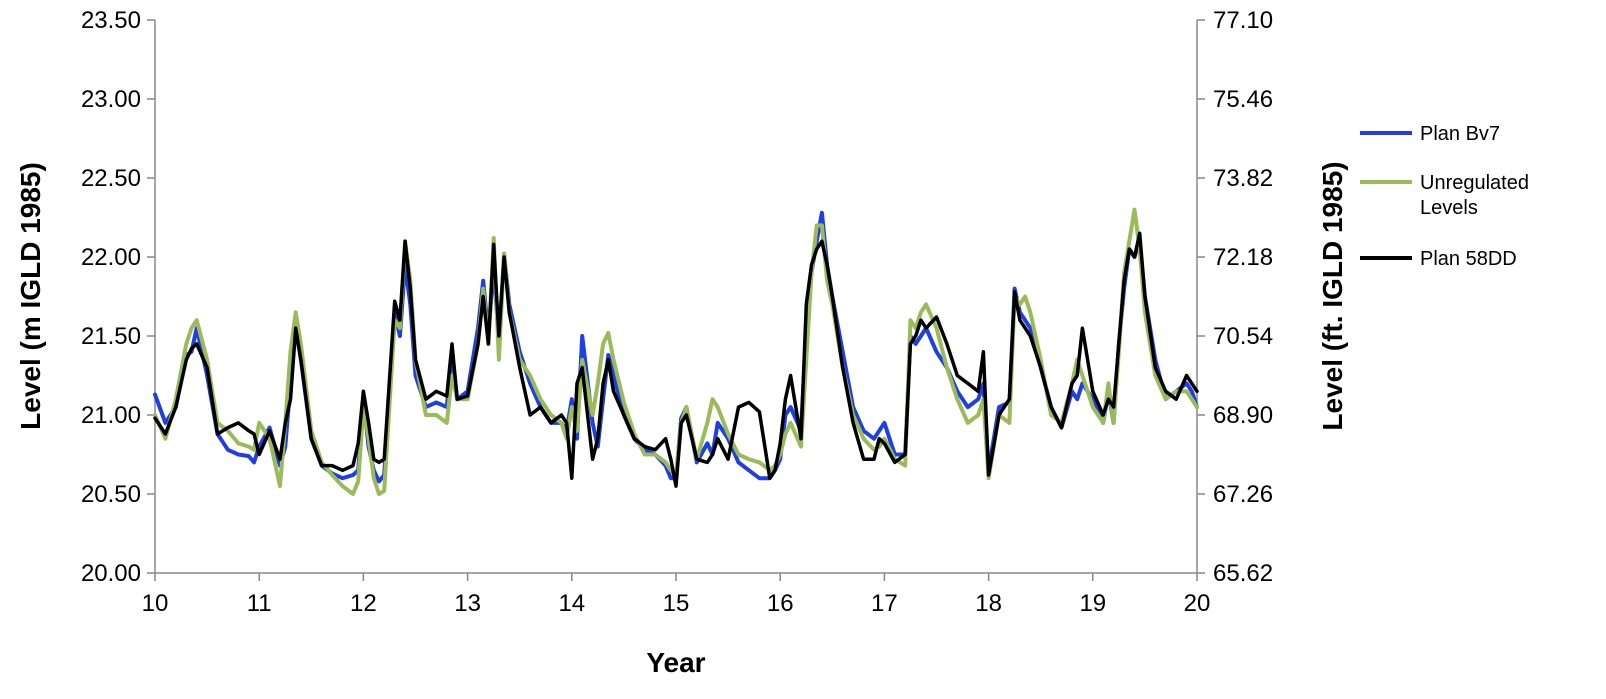  I want to click on right-tick-label: 65.62, so click(1243, 573).